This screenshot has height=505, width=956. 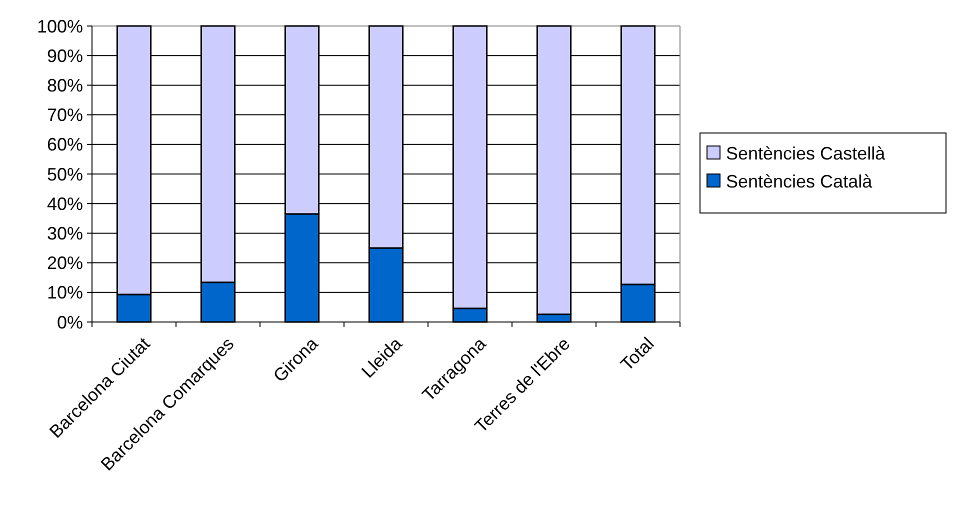 What do you see at coordinates (64, 174) in the screenshot?
I see `y-tick-label: 50%` at bounding box center [64, 174].